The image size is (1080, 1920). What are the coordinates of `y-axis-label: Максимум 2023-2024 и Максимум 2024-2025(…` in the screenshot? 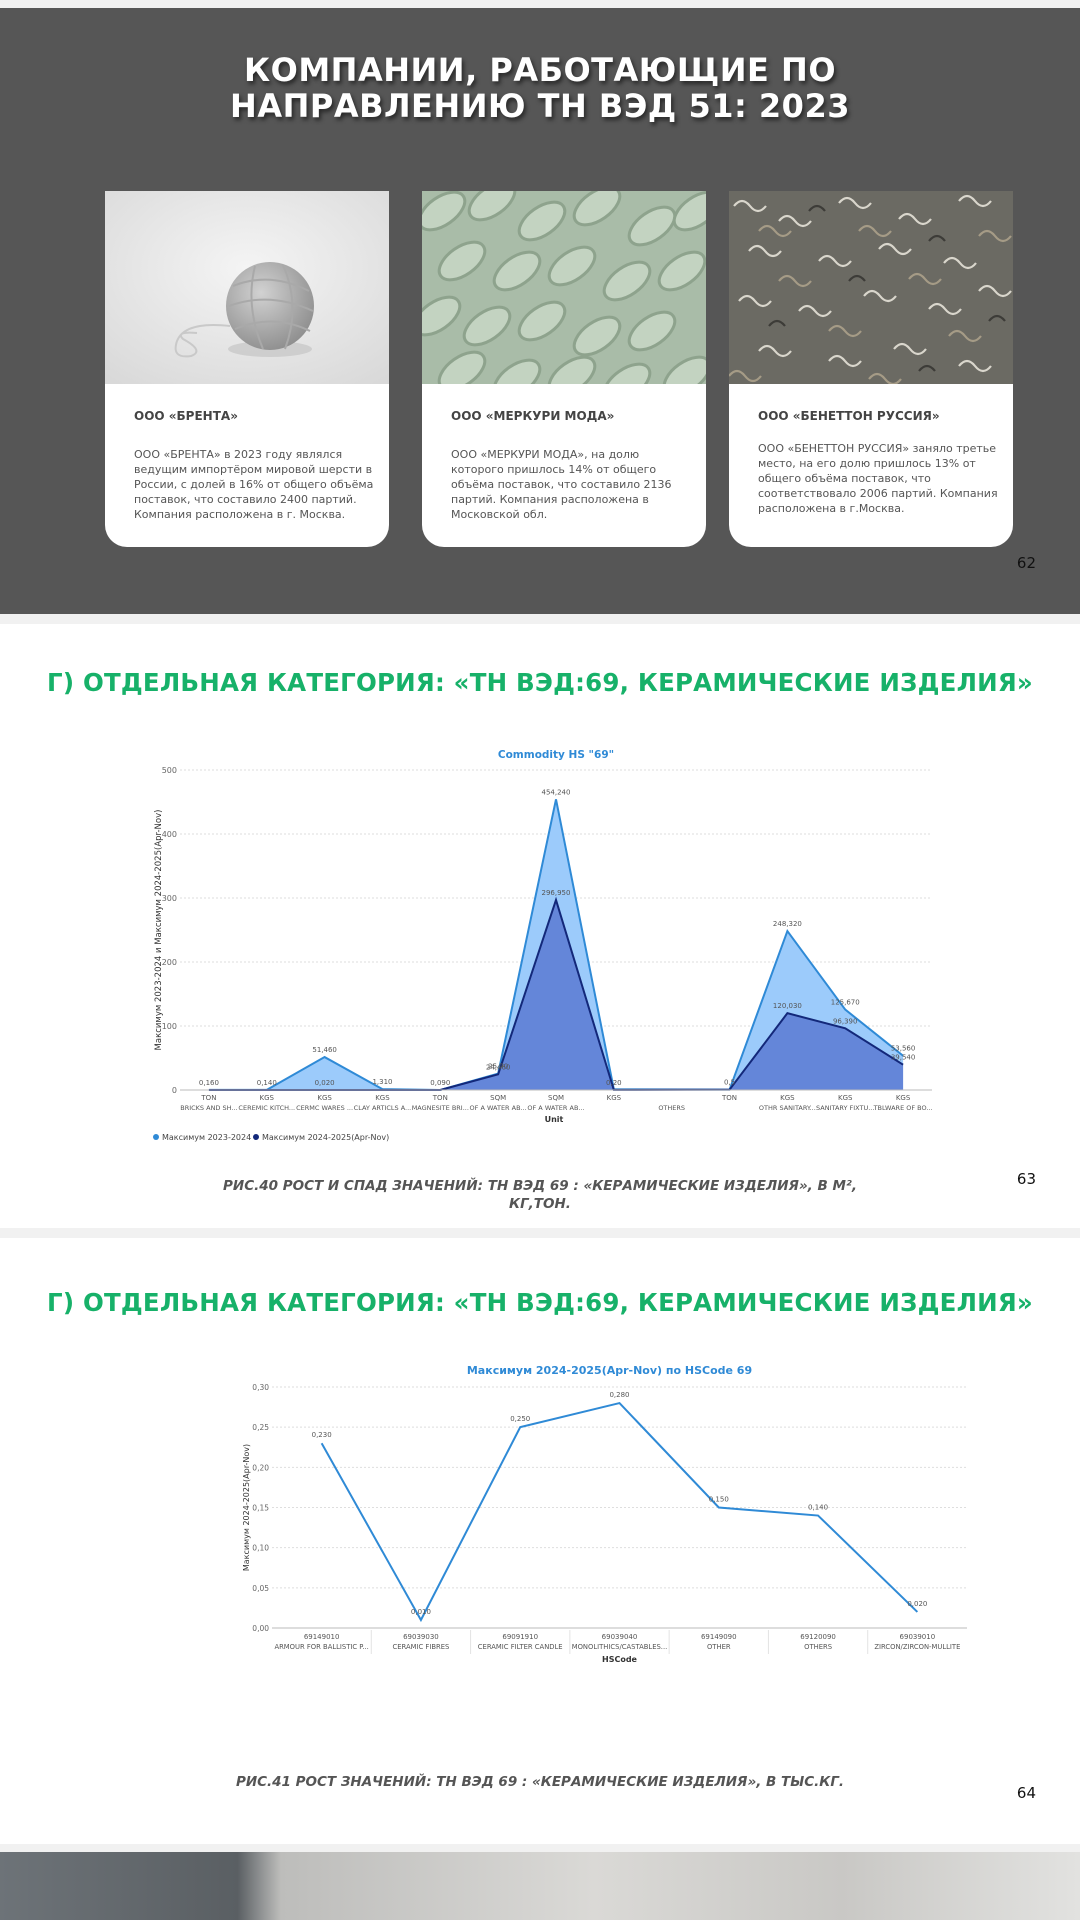 It's located at (159, 930).